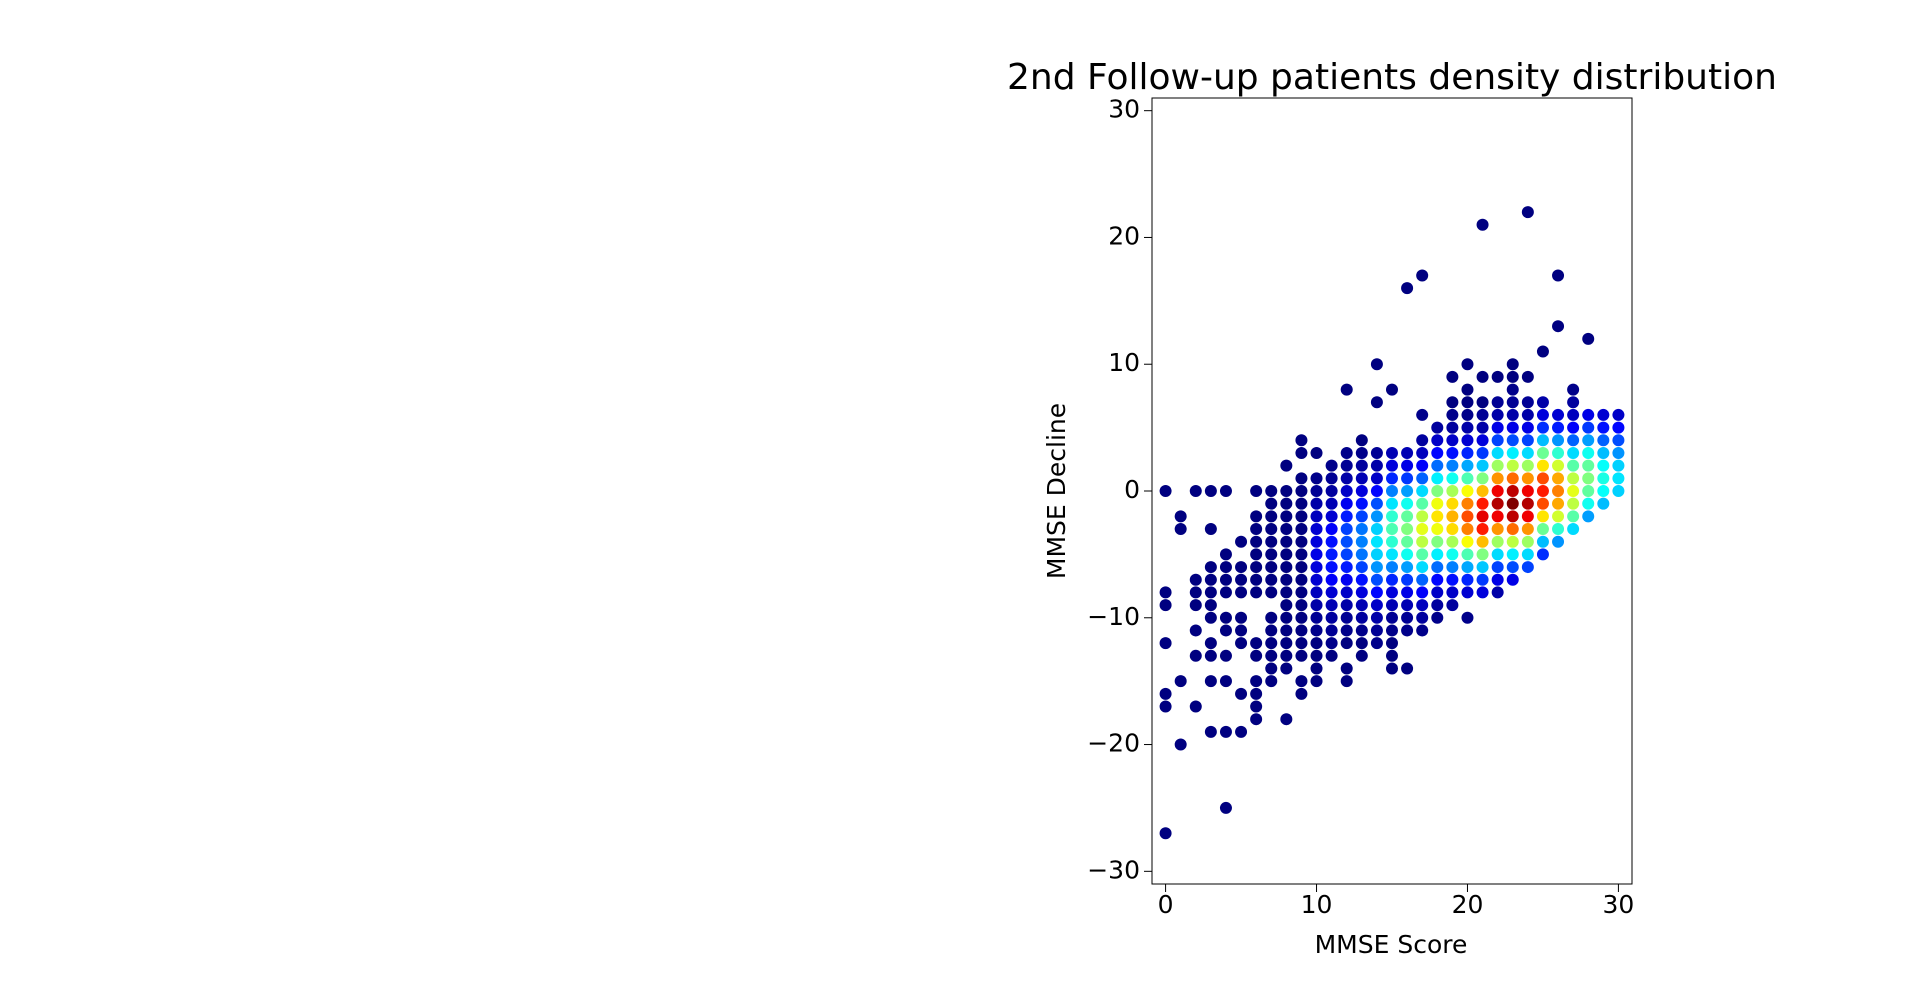 This screenshot has width=1920, height=983. What do you see at coordinates (1113, 616) in the screenshot?
I see `y-tick-label: −10` at bounding box center [1113, 616].